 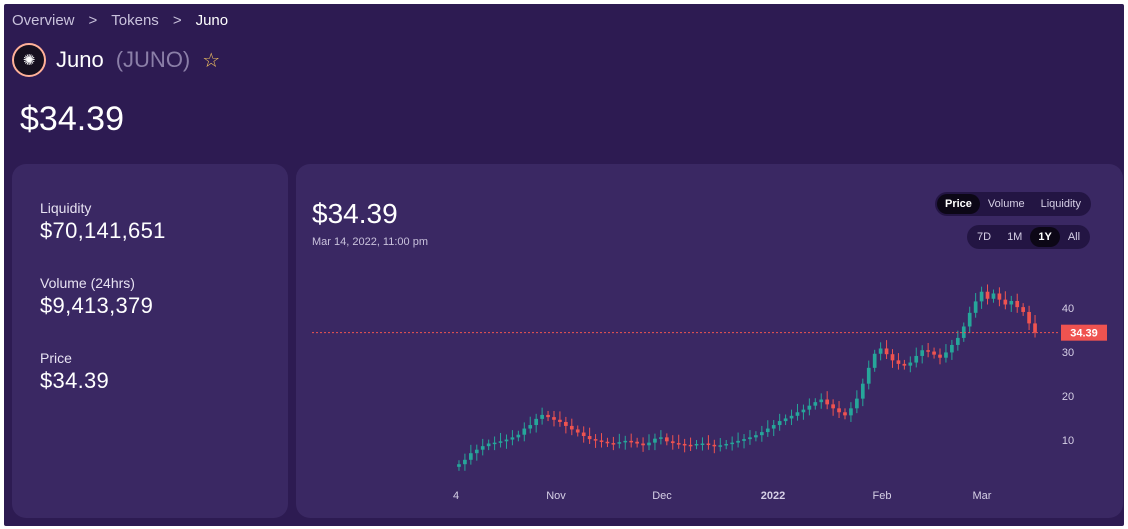 What do you see at coordinates (984, 237) in the screenshot?
I see `range-7d: 7D` at bounding box center [984, 237].